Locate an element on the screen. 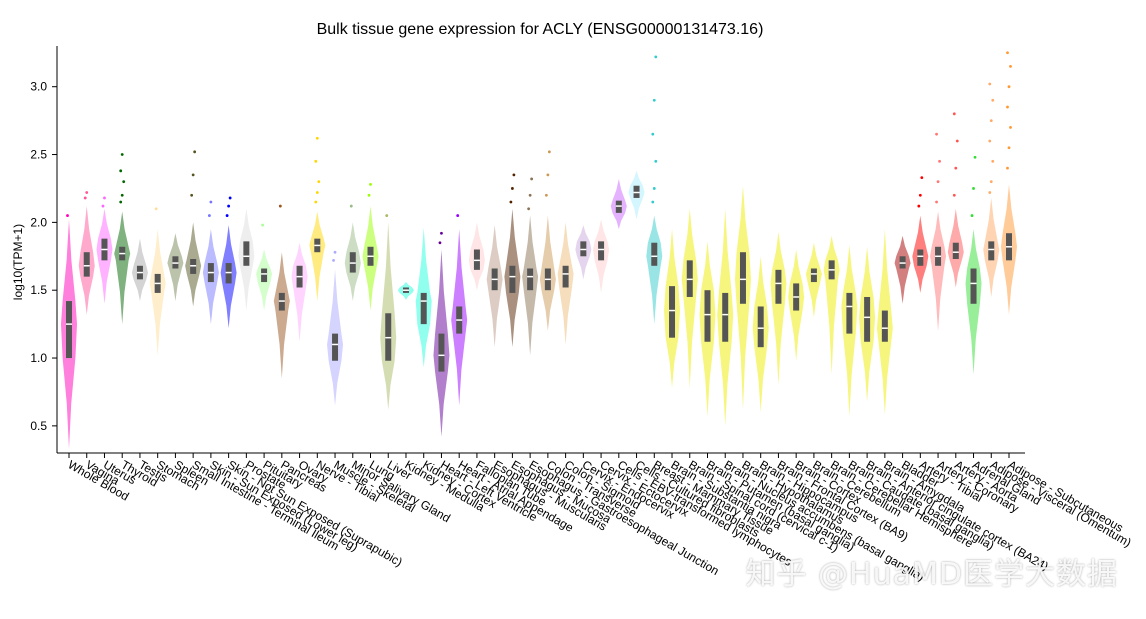 This screenshot has width=1146, height=619. violin-heart-left-ventricle is located at coordinates (441, 334).